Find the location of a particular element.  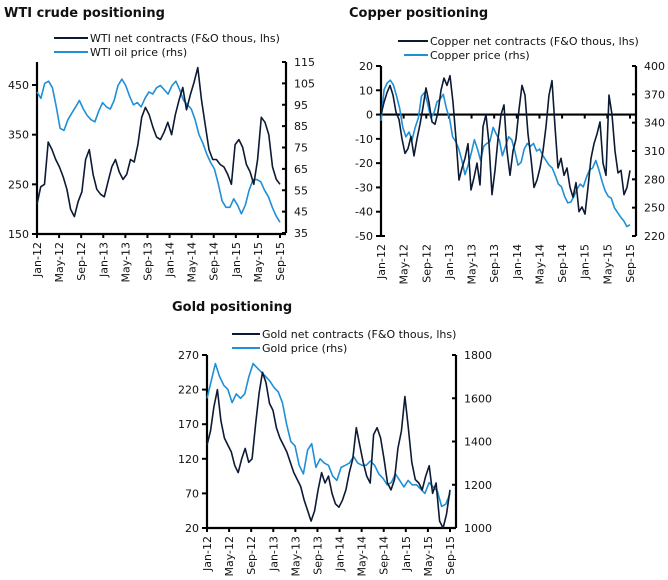

copper-x-tick-label: Sep-13 is located at coordinates (494, 263).